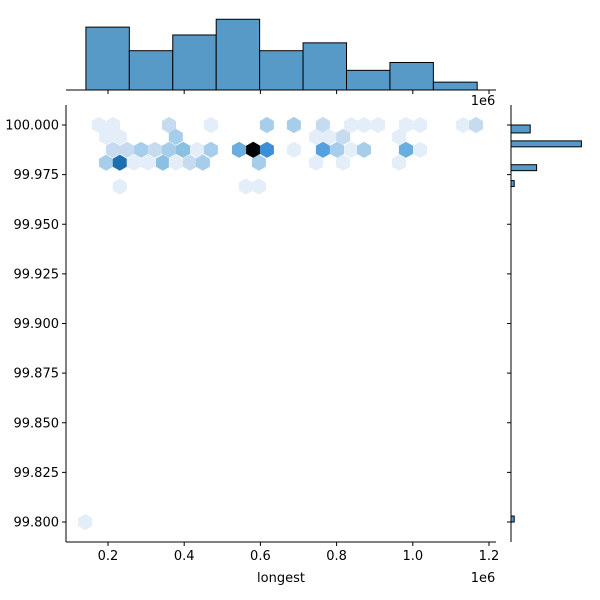 The width and height of the screenshot is (600, 600). Describe the element at coordinates (37, 423) in the screenshot. I see `y-tick-label: 99.850` at that location.